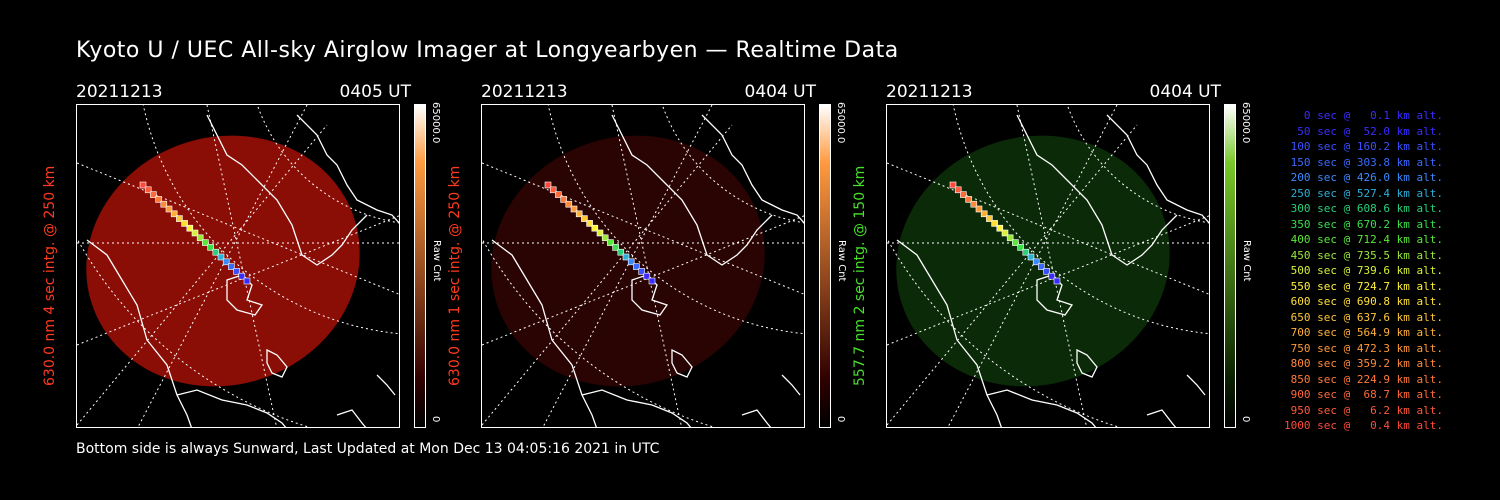 The width and height of the screenshot is (1500, 500). I want to click on legend-row: 750 sec @ 472.3 km alt., so click(1366, 348).